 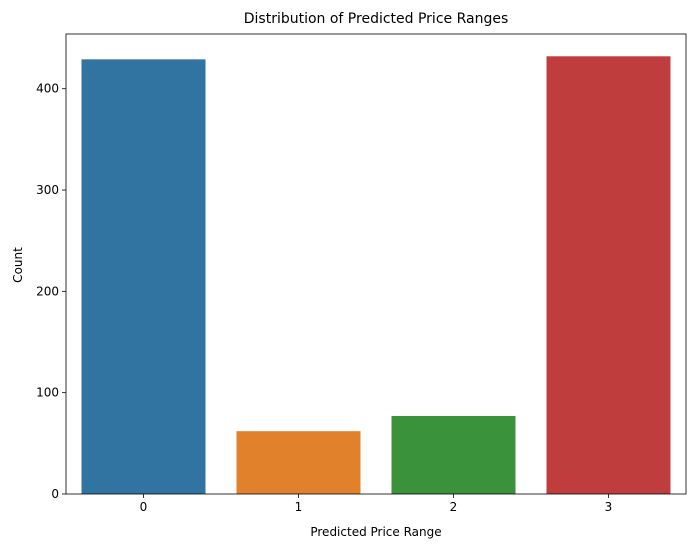 I want to click on y-tick-label: 200, so click(x=47, y=291).